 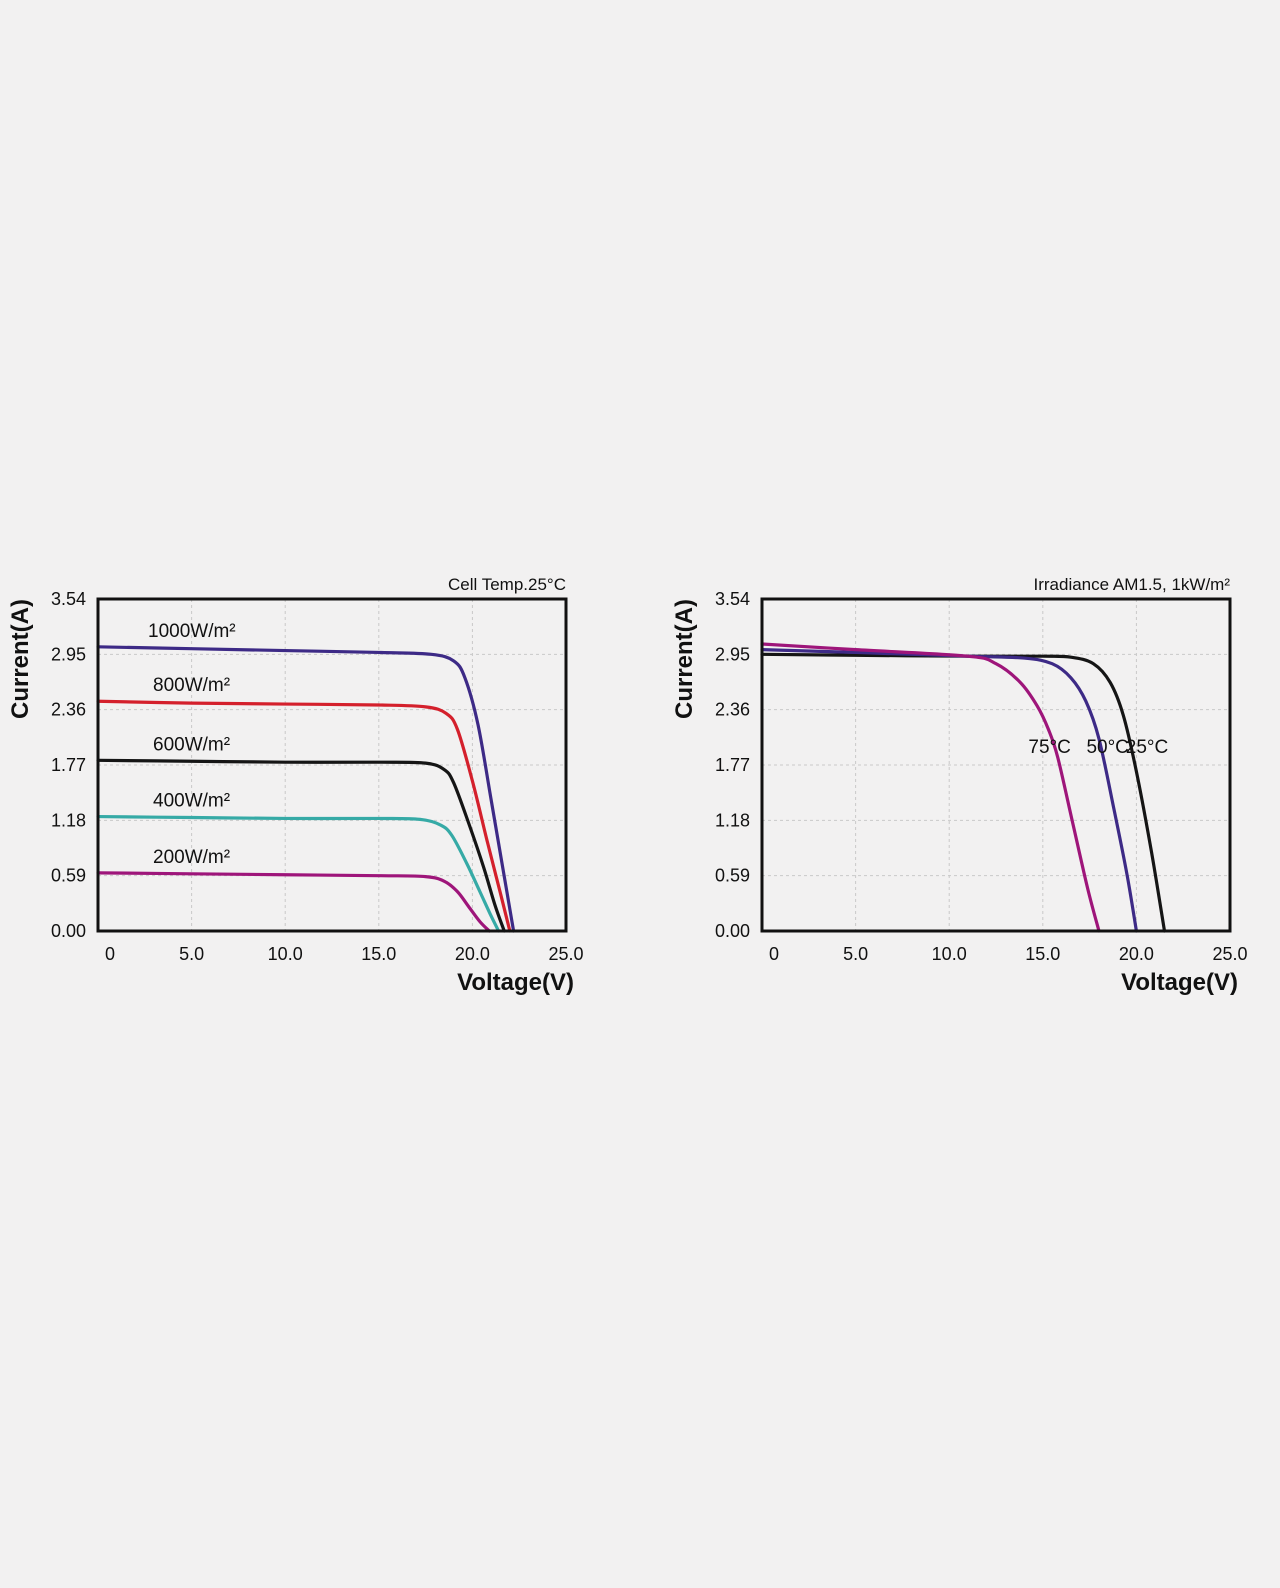 What do you see at coordinates (192, 631) in the screenshot?
I see `series-label-0: 1000W/m²` at bounding box center [192, 631].